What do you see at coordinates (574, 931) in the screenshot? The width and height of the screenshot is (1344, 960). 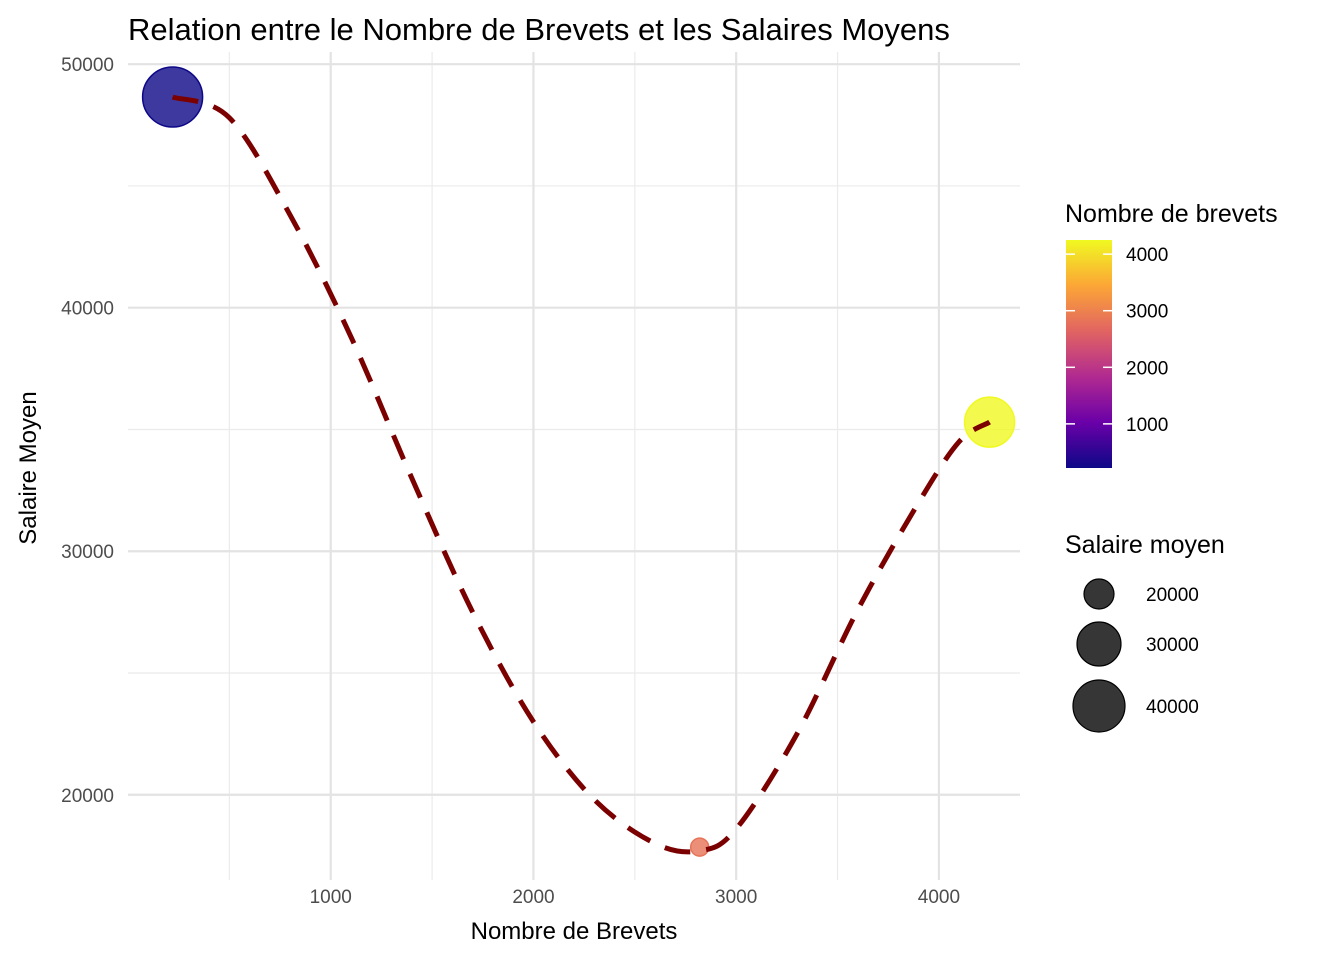 I see `x-axis-title: Nombre de Brevets` at bounding box center [574, 931].